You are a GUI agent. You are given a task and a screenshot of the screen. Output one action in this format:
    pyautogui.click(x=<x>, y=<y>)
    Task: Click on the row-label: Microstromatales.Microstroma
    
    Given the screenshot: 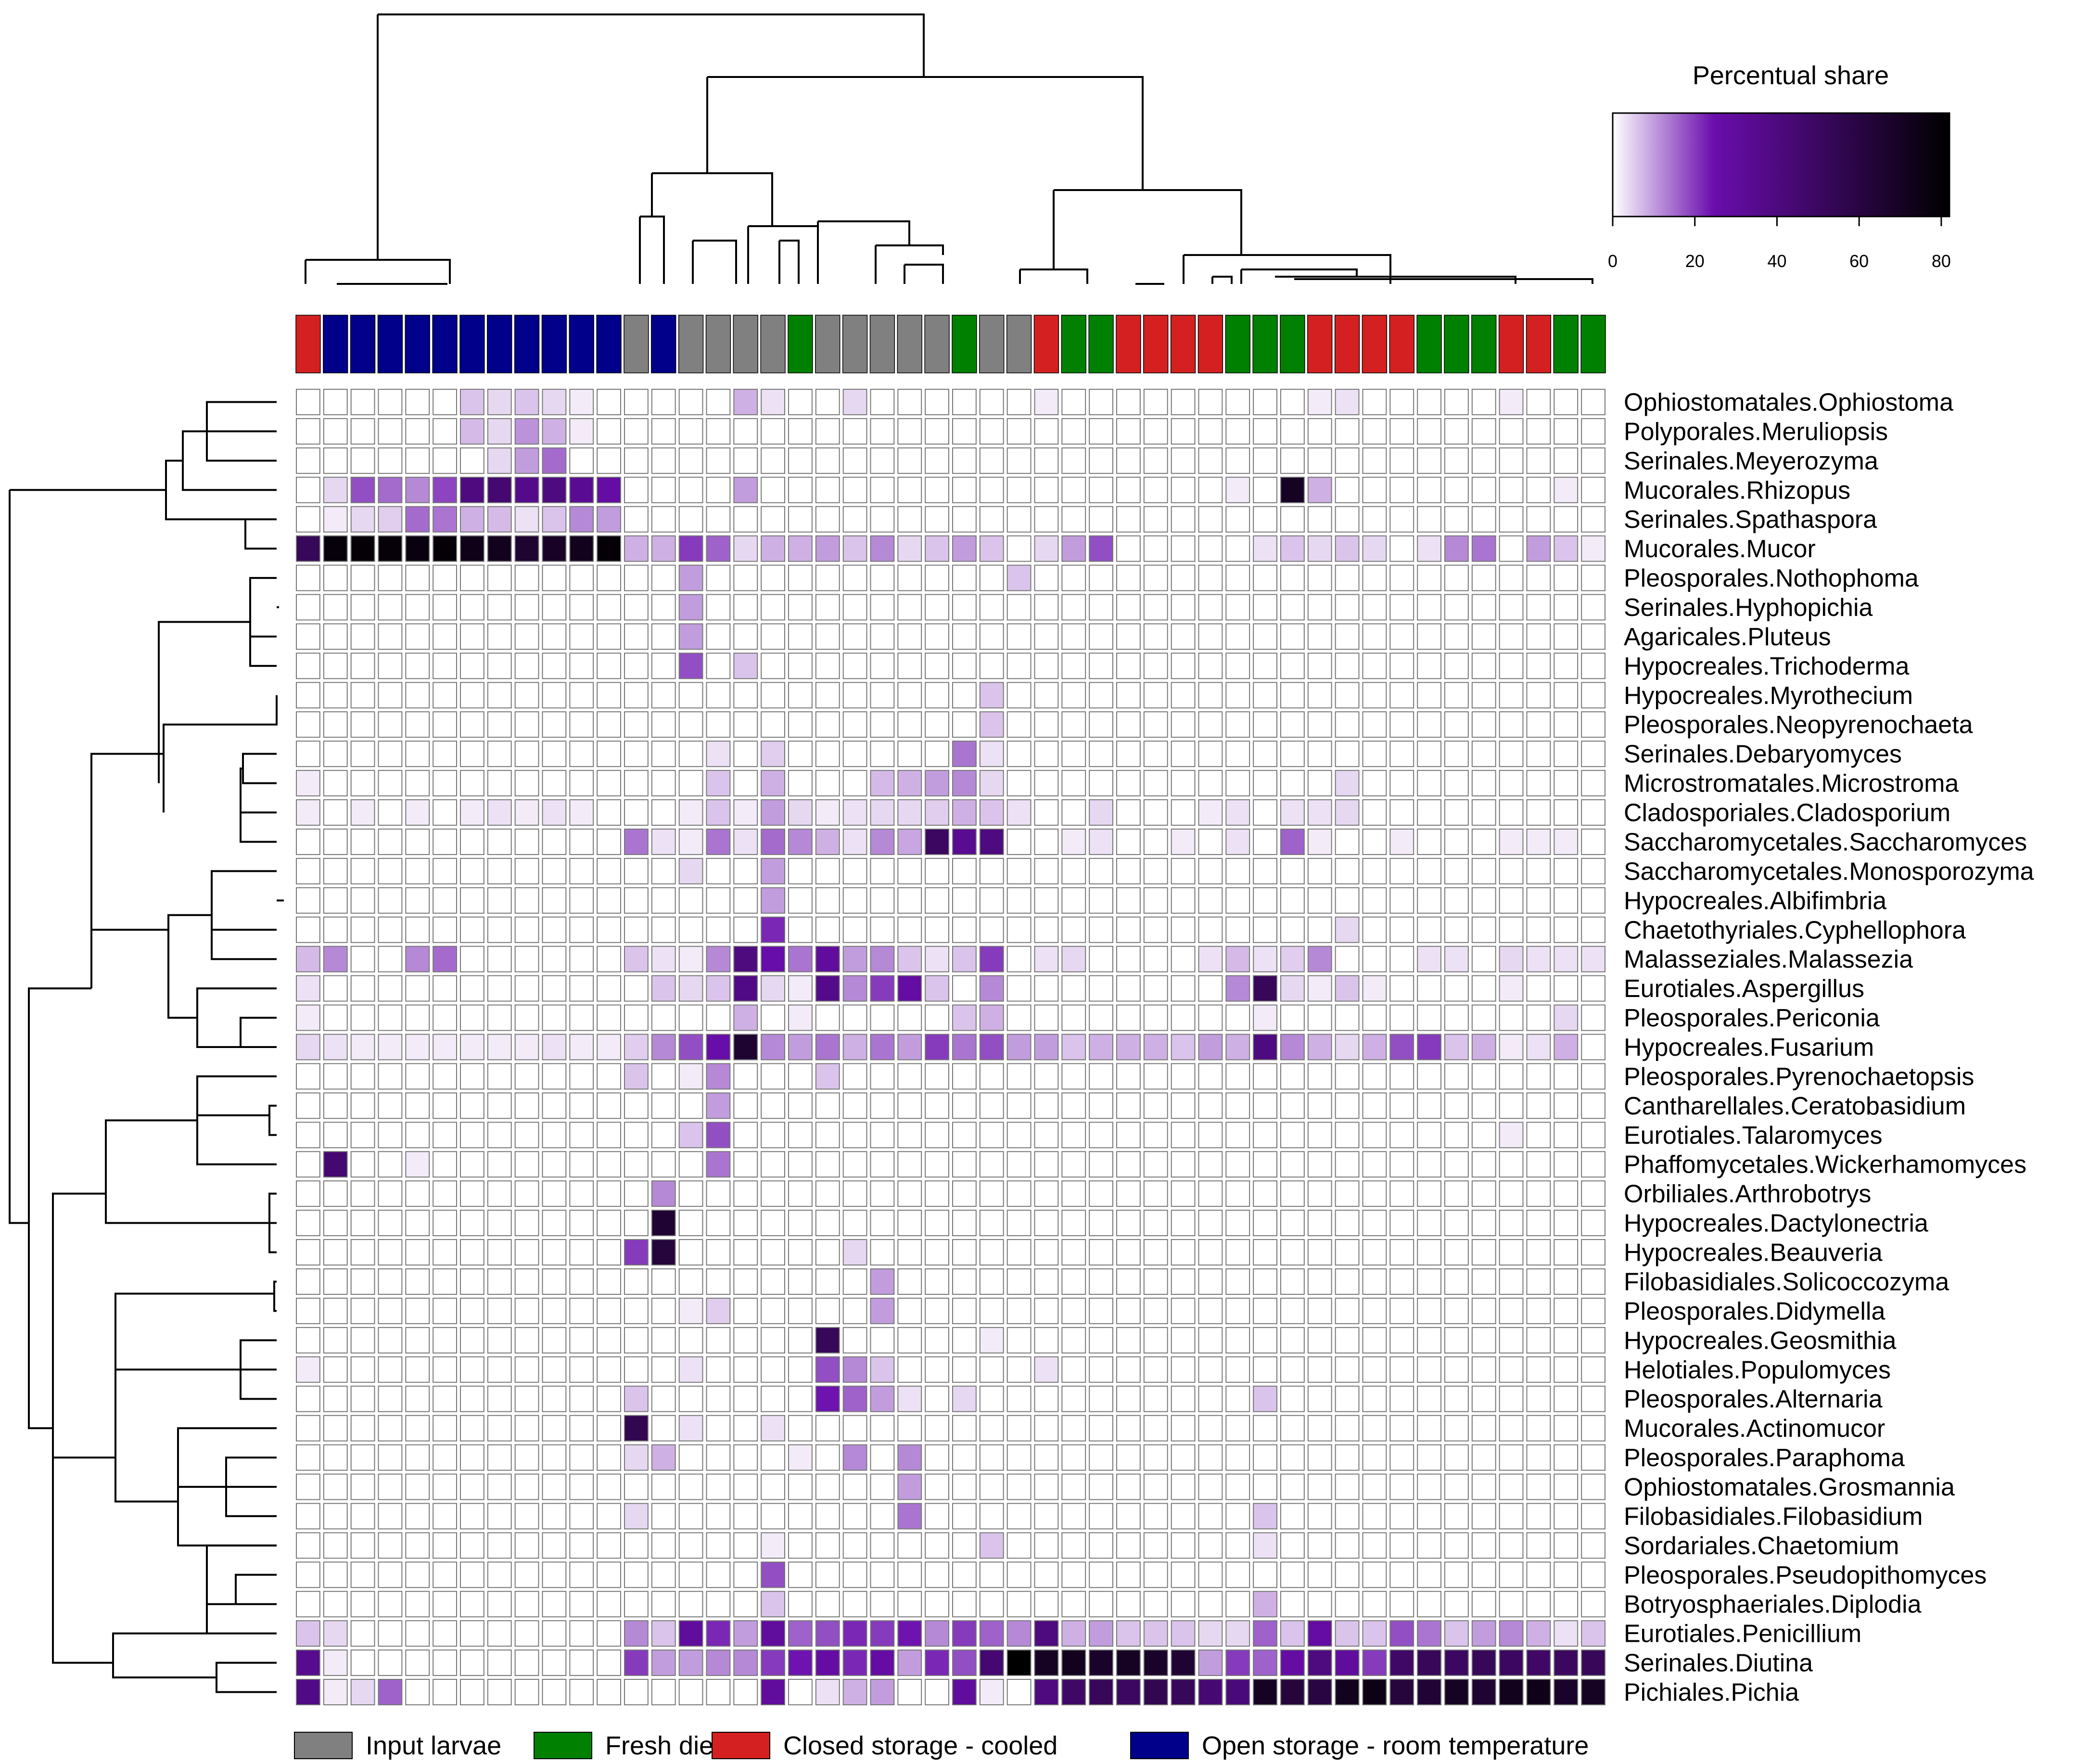 What is the action you would take?
    pyautogui.click(x=1791, y=784)
    